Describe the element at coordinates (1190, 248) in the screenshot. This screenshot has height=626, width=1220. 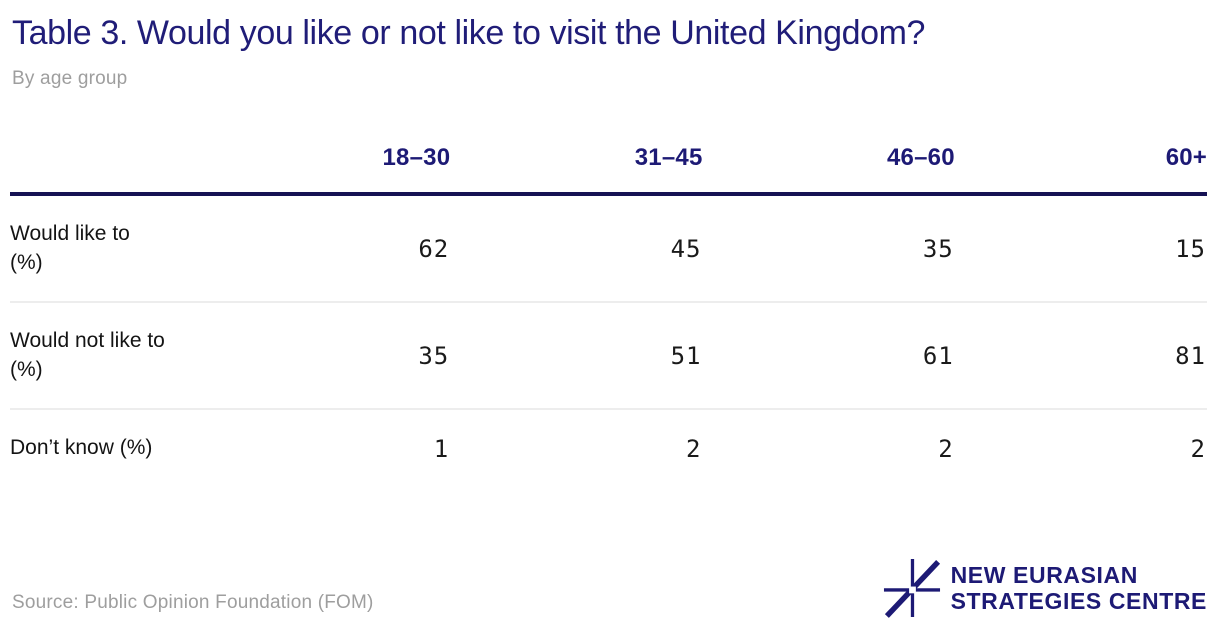
I see `cell-value: 15` at that location.